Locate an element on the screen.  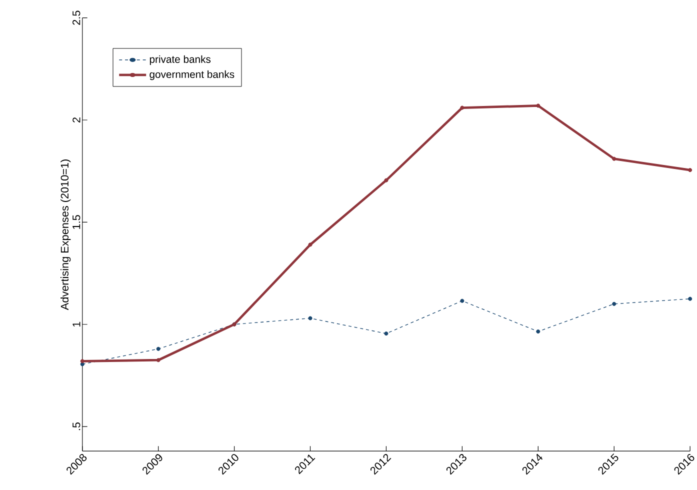
y-tick-label: 1 is located at coordinates (76, 324).